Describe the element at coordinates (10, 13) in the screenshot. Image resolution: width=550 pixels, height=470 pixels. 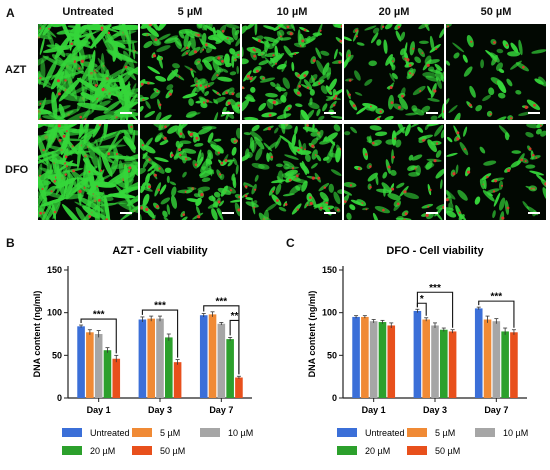
I see `panel-a-letter: A` at that location.